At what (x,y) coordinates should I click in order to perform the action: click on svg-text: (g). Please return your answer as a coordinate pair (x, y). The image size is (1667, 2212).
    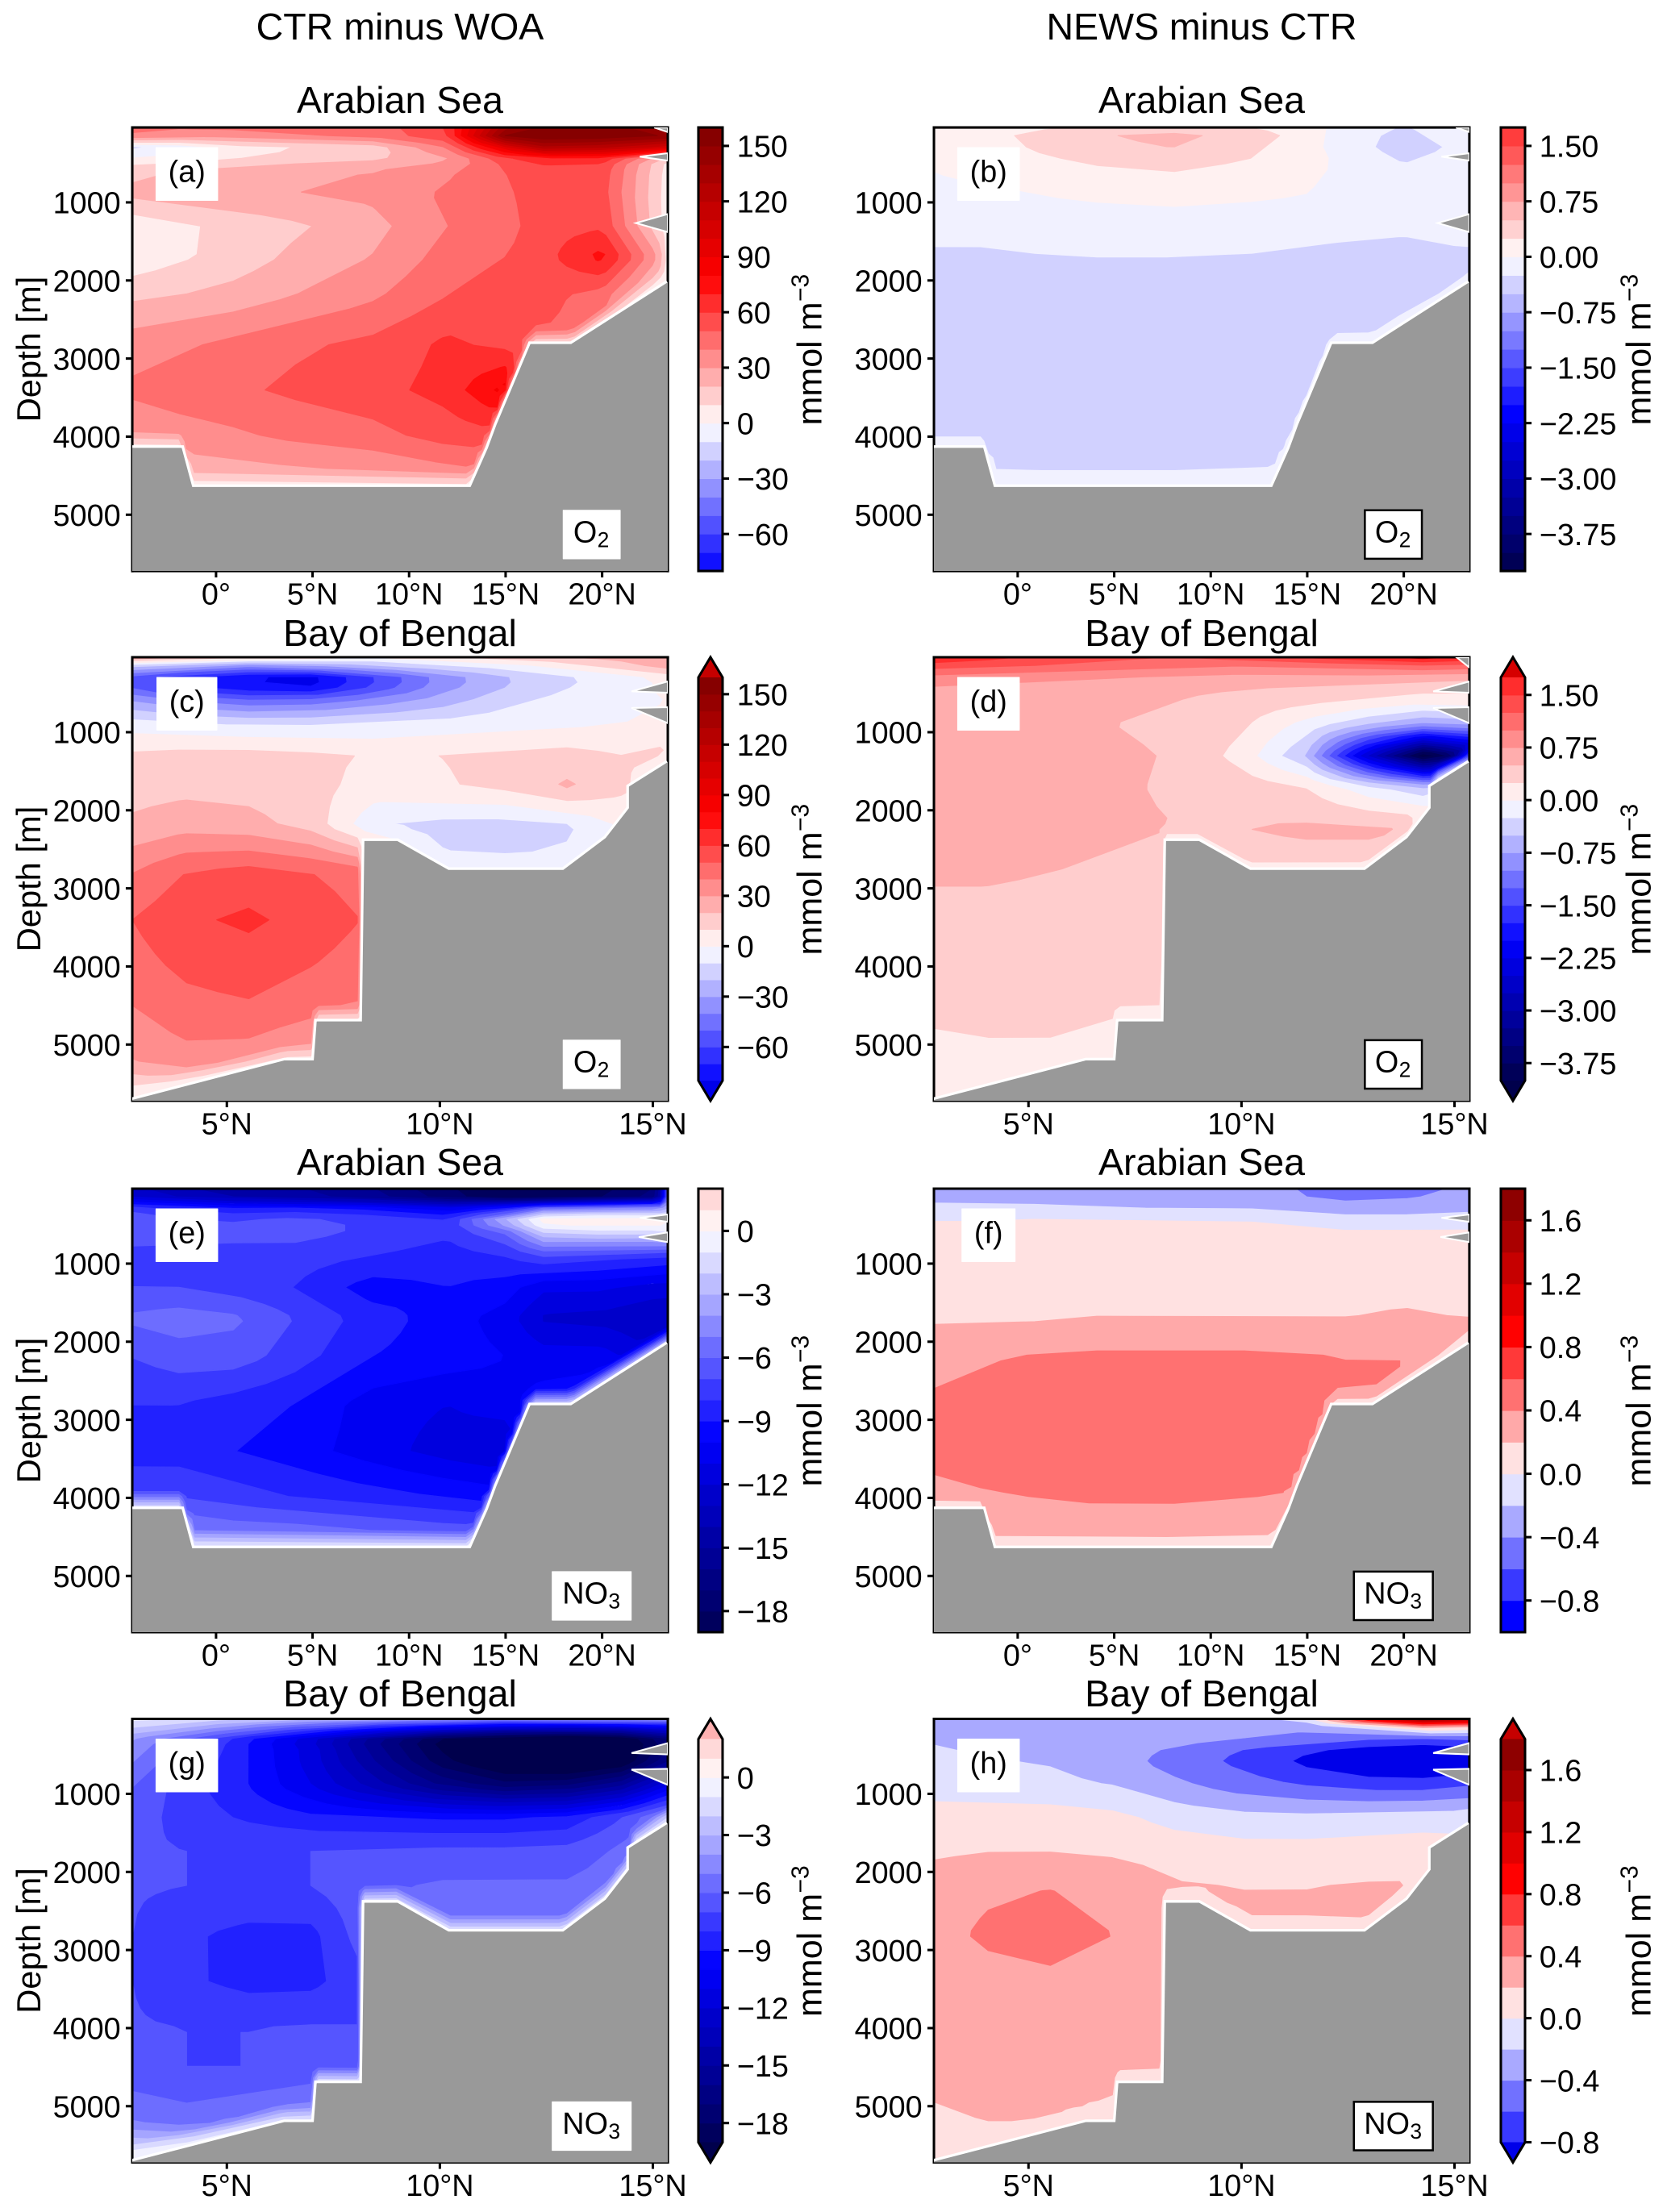
    Looking at the image, I should click on (187, 1764).